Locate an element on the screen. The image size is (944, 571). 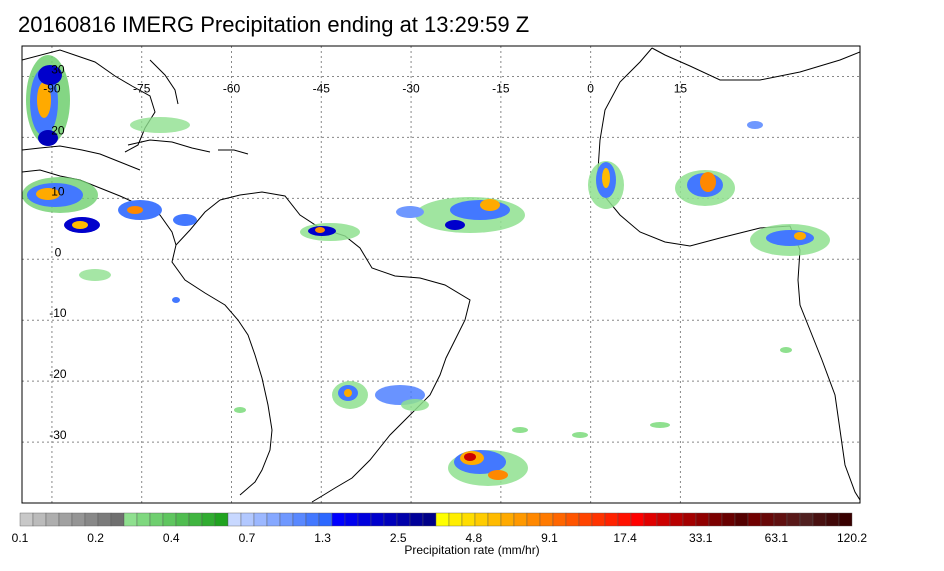
central-america-coast is located at coordinates (99, 195).